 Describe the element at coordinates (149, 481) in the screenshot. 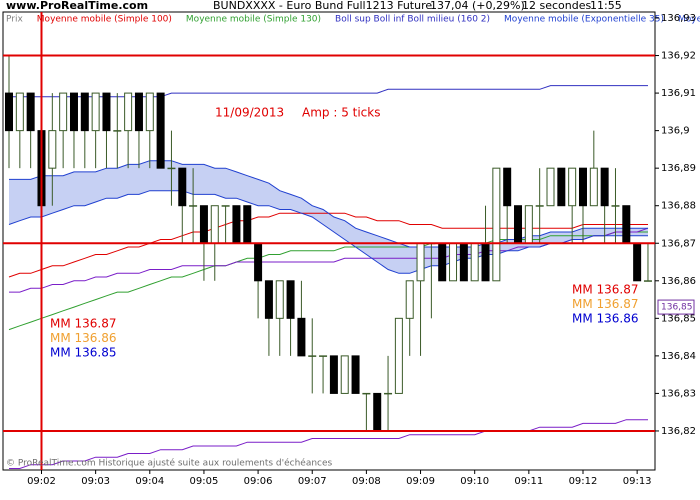

I see `x-tick-label: 09:04` at that location.